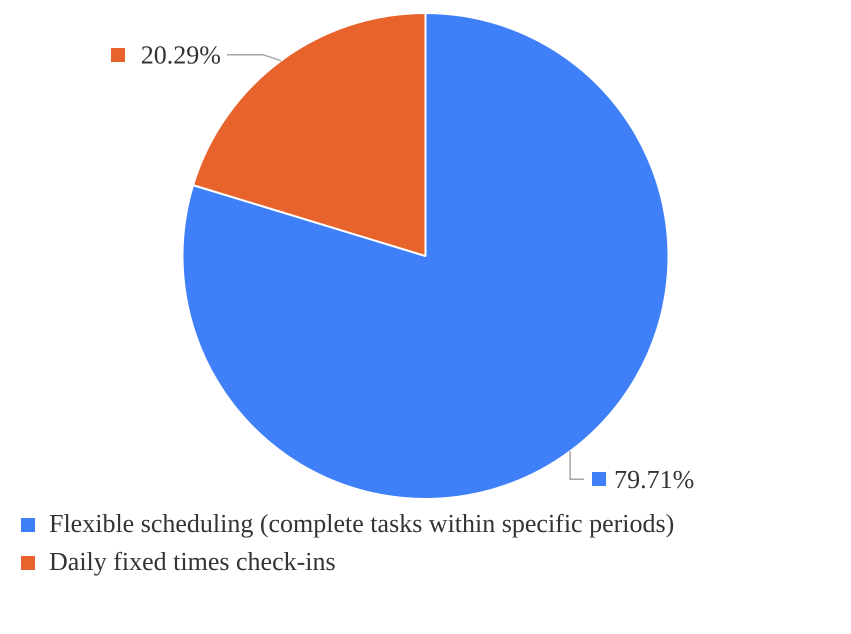 The image size is (851, 634). Describe the element at coordinates (654, 479) in the screenshot. I see `data-label: 79.71%` at that location.